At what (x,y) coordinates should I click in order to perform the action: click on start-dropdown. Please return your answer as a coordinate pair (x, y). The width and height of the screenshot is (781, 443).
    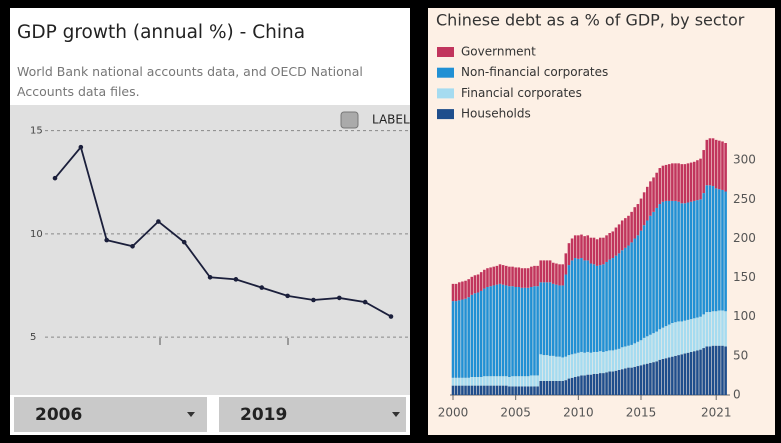
    Looking at the image, I should click on (110, 414).